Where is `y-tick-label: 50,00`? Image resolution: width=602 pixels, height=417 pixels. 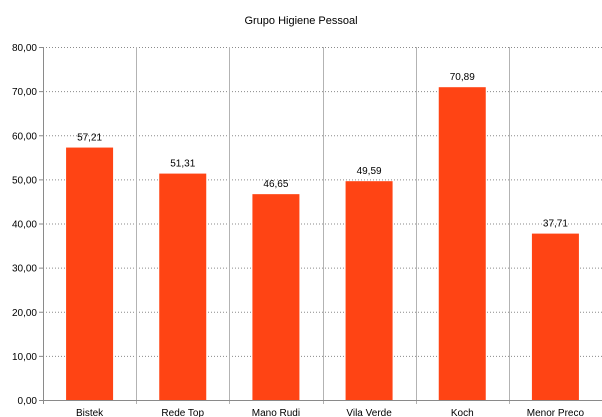 y-tick-label: 50,00 is located at coordinates (24, 180).